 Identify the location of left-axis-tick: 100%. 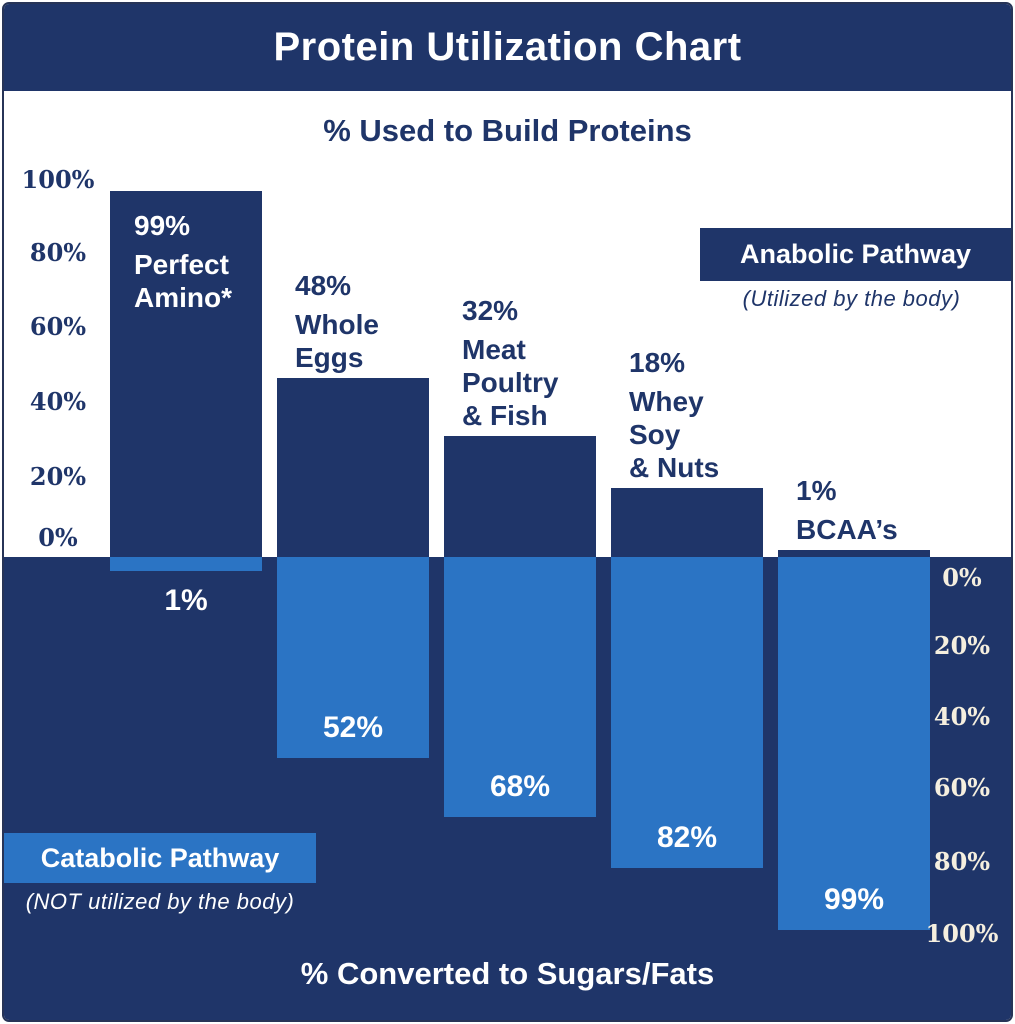
(58, 179).